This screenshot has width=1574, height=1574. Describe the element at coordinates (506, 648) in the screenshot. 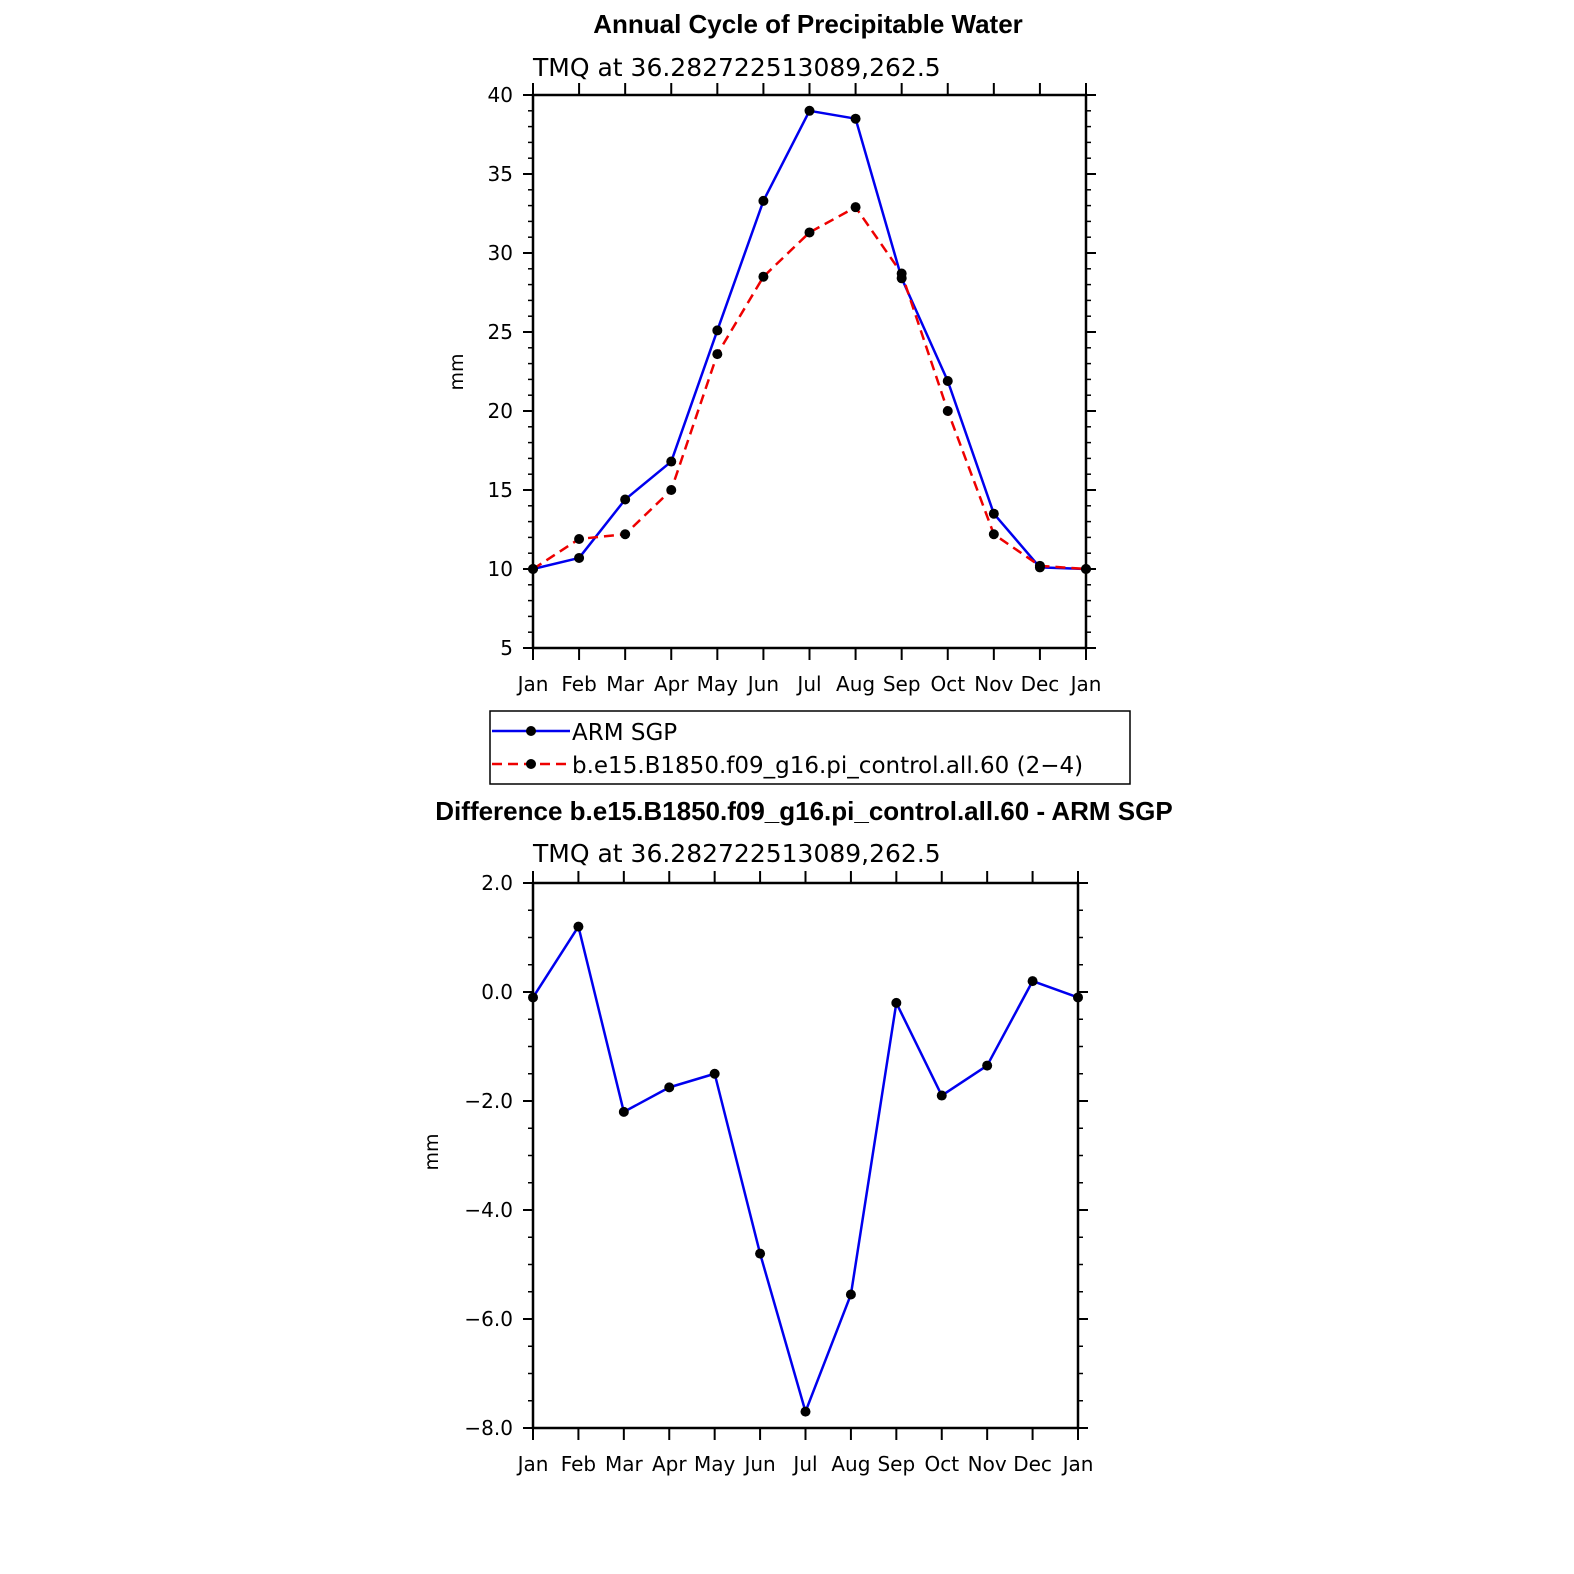

I see `y-tick-label: 5` at that location.